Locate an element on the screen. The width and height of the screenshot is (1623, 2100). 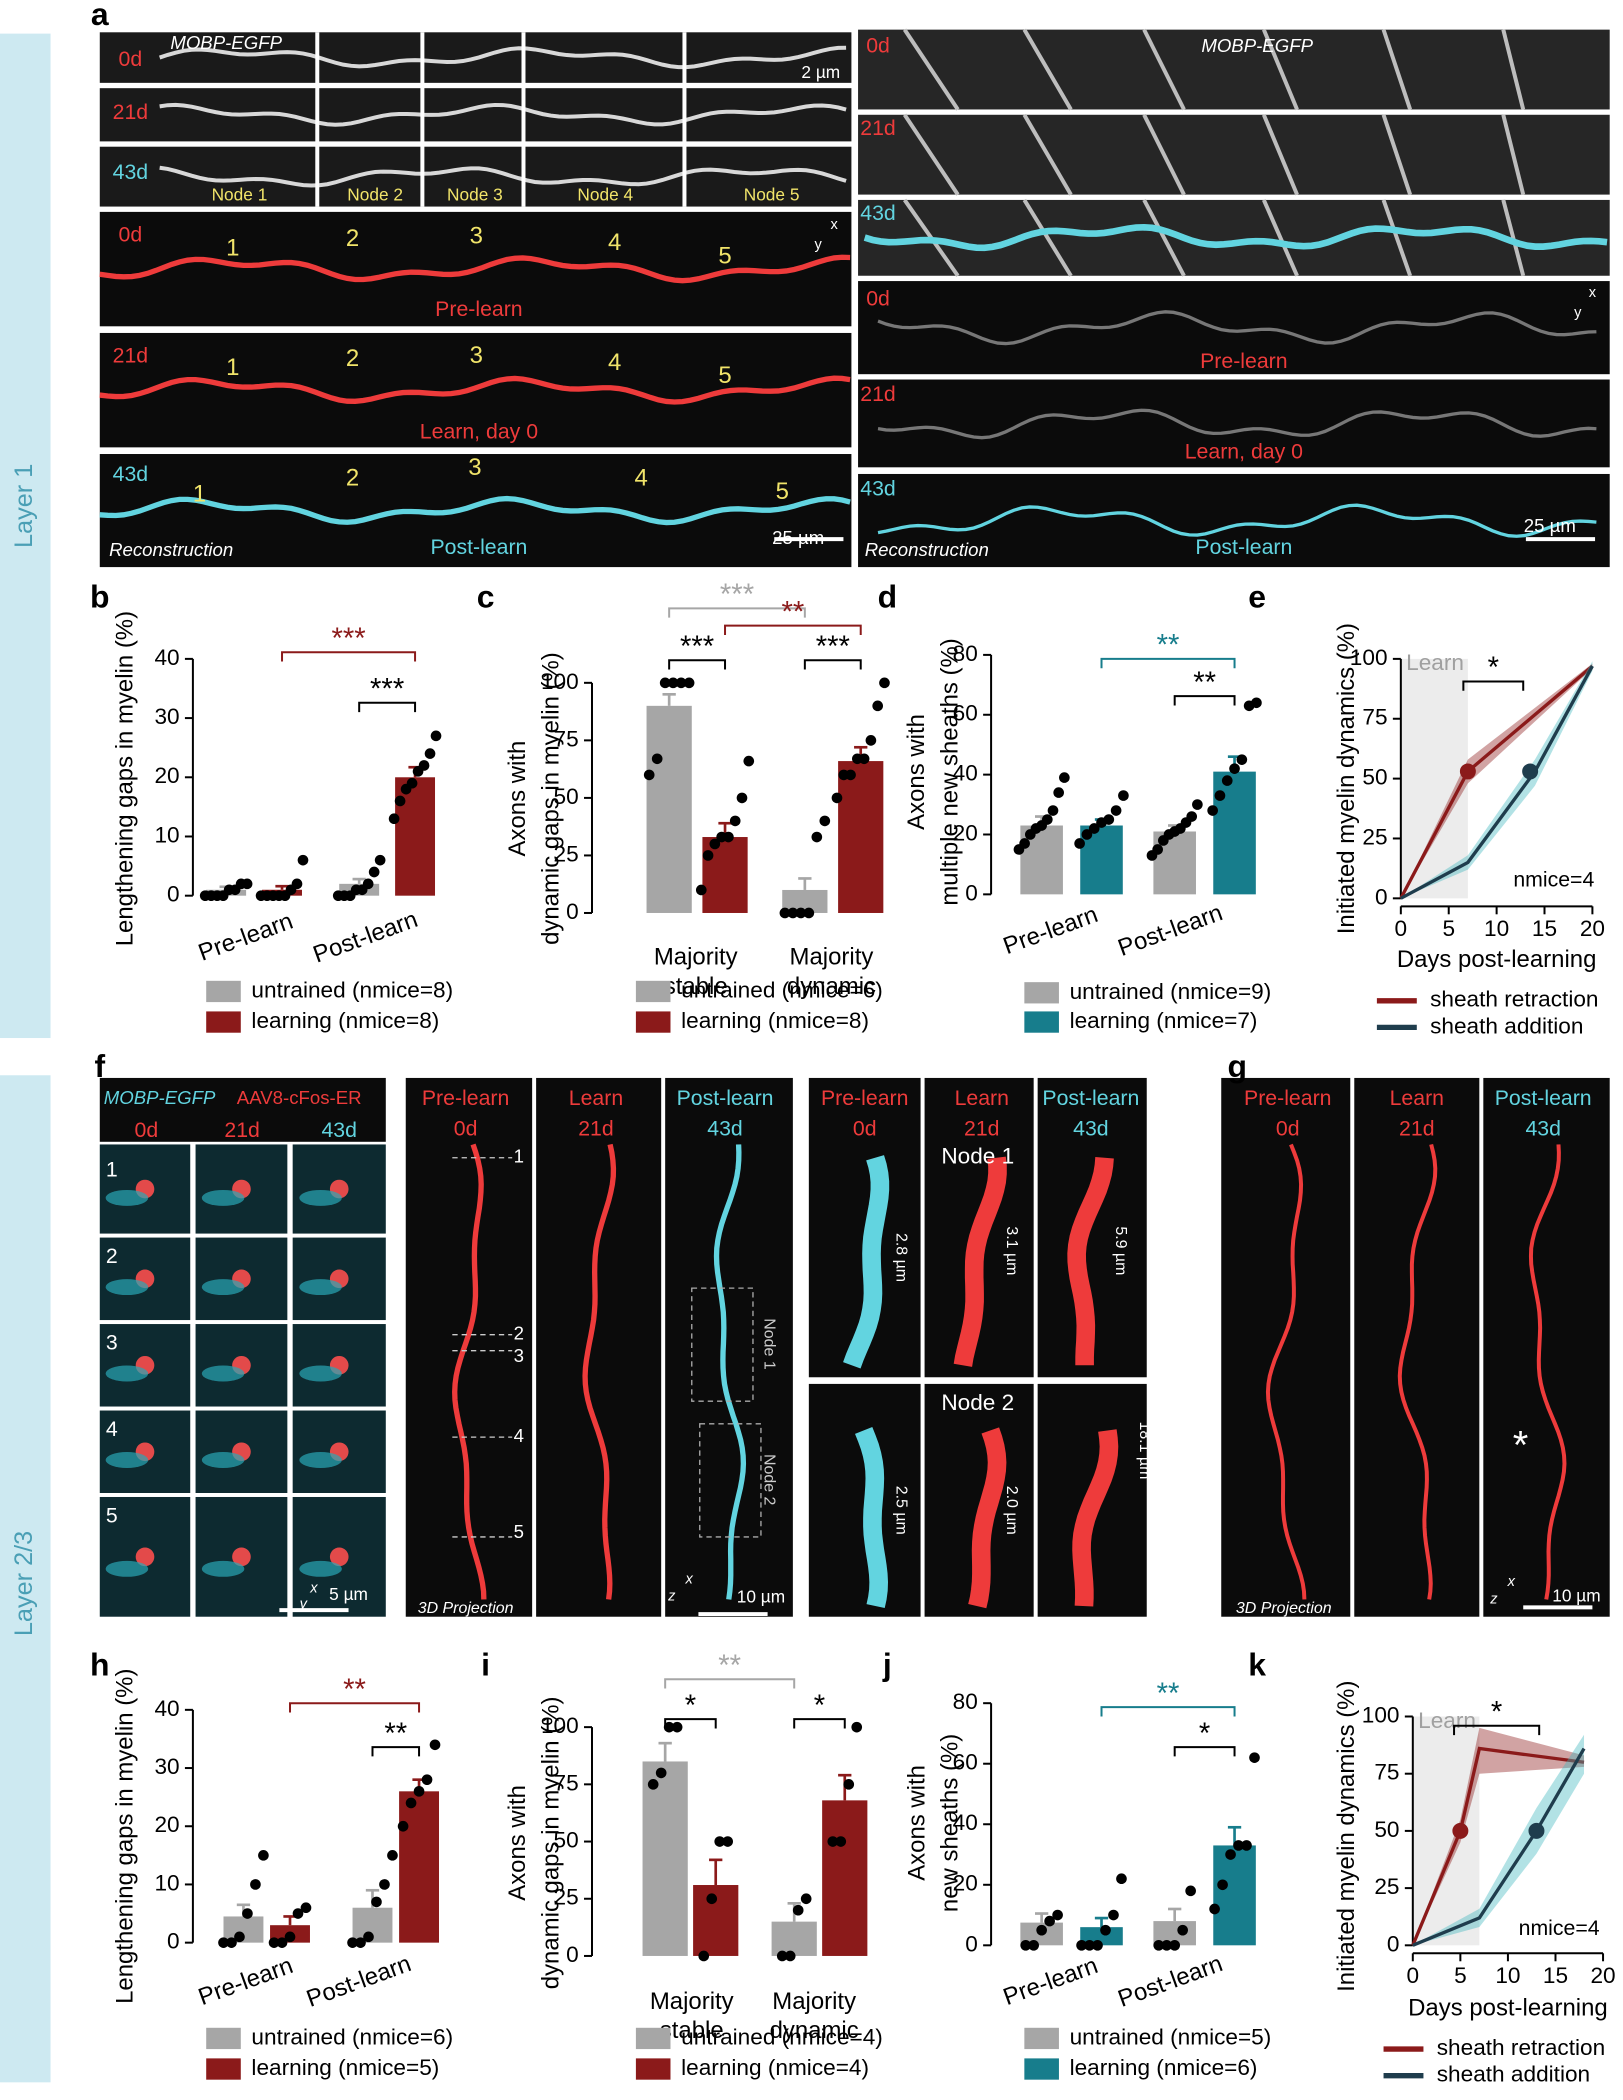
y-tick-label: 50 is located at coordinates (1386, 1829).